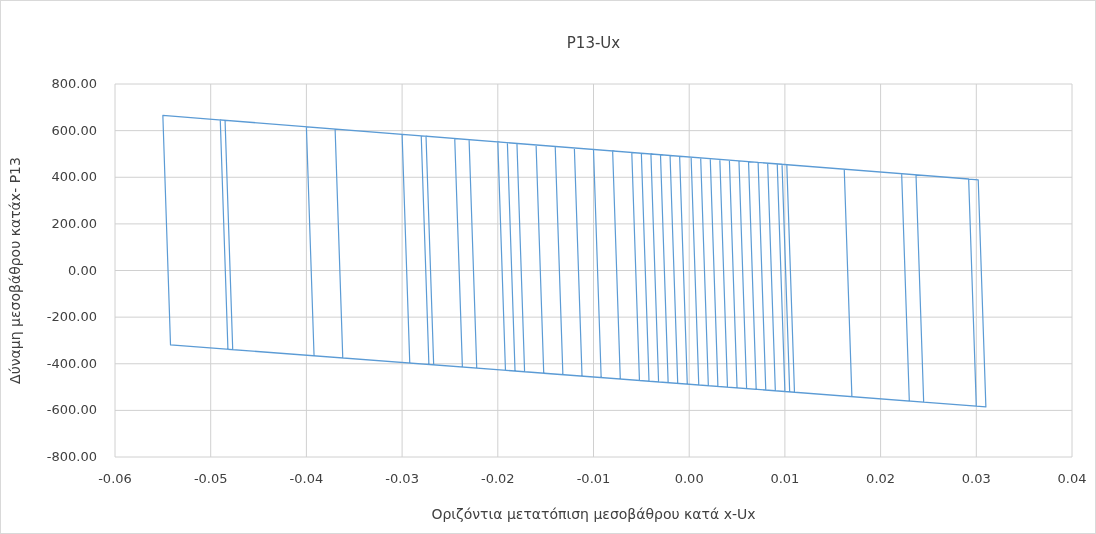  I want to click on x-axis-title: Οριζόντια μετατόπιση μεσοβάθρου κατά x-Ux, so click(593, 514).